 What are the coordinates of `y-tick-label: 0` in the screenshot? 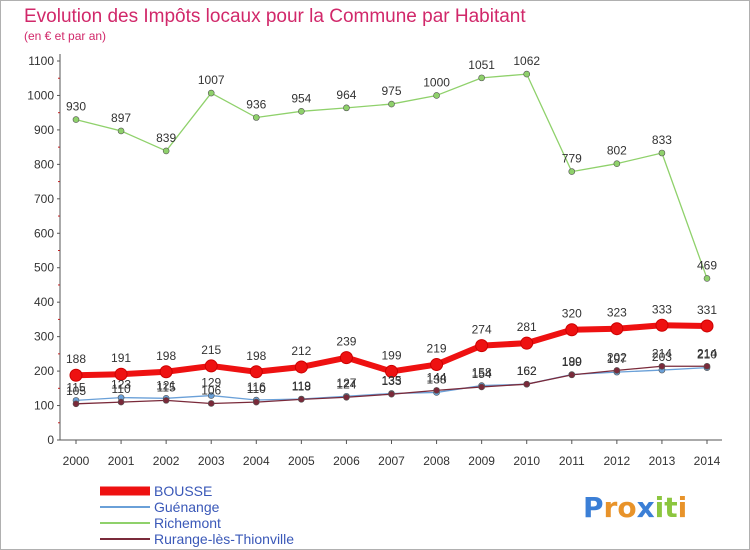 It's located at (50, 440).